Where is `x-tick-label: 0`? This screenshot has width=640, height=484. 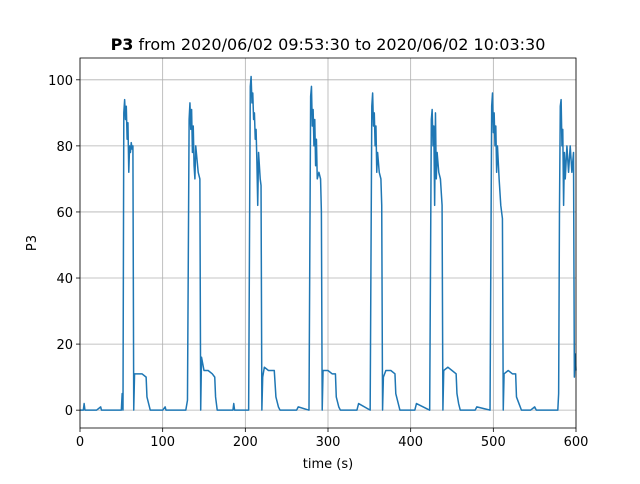
x-tick-label: 0 is located at coordinates (80, 442).